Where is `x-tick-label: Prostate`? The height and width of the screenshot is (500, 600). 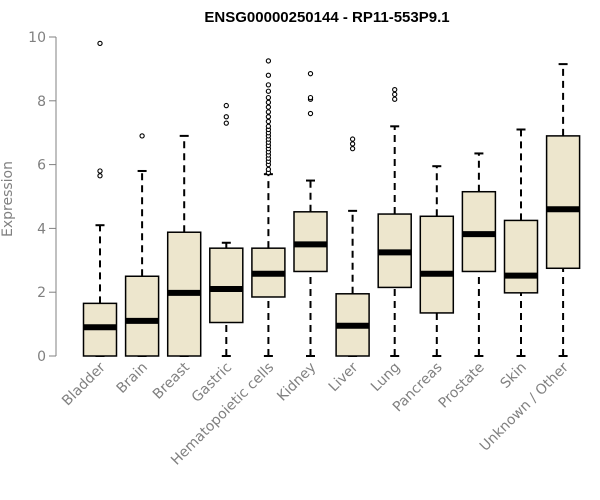 x-tick-label: Prostate is located at coordinates (462, 386).